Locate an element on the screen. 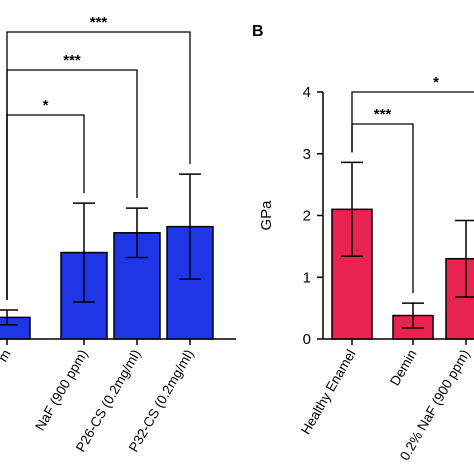 The image size is (474, 474). x-tick-label-1: NaF (900 ppm) is located at coordinates (61, 390).